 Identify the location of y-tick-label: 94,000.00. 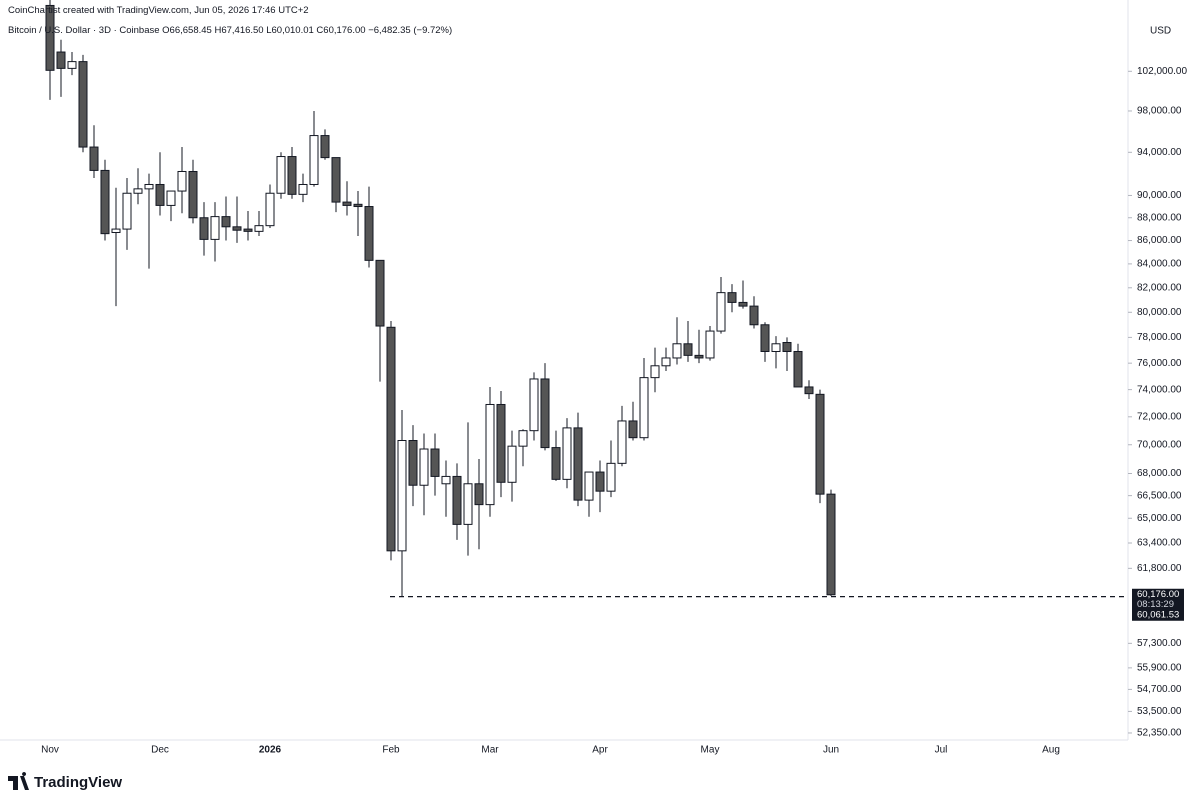
(1159, 152).